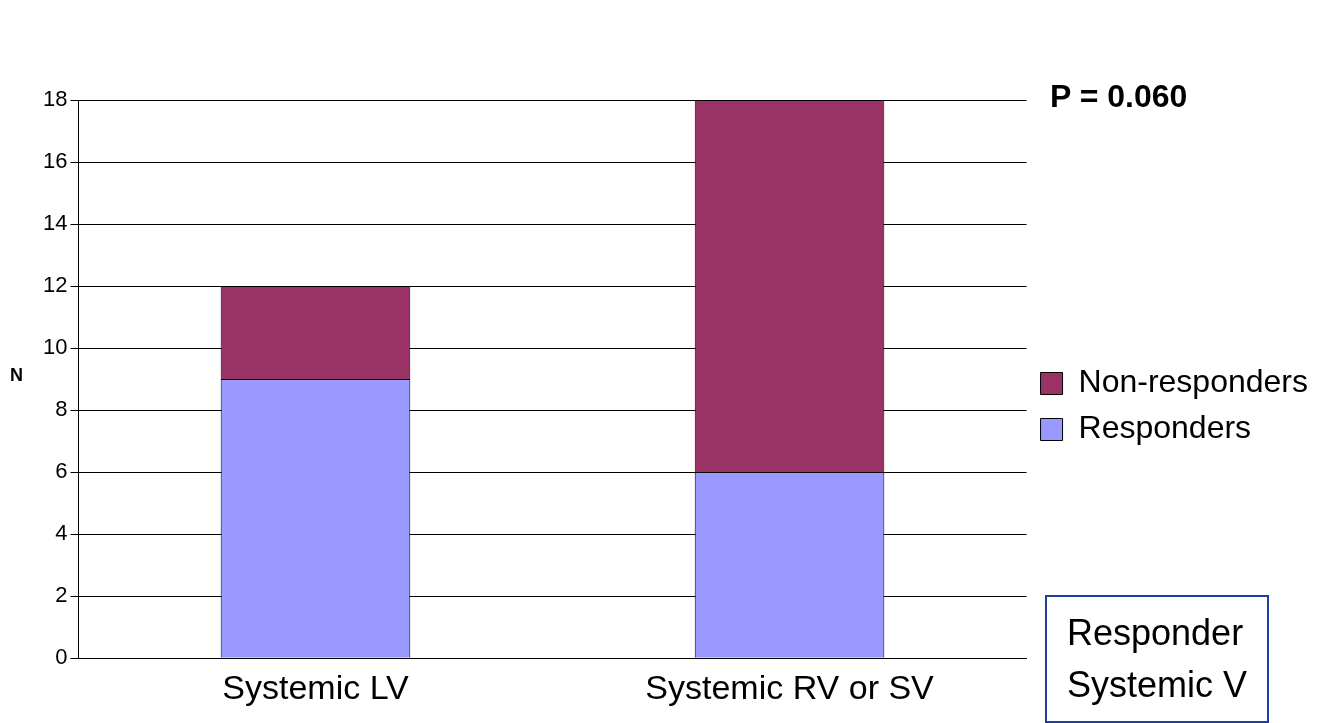 Image resolution: width=1328 pixels, height=723 pixels. I want to click on legend-label: Responders, so click(1165, 427).